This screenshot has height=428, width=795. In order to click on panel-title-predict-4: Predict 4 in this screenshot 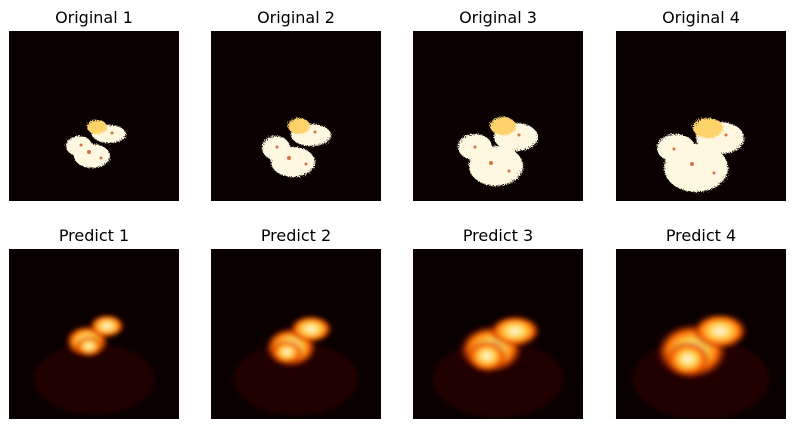, I will do `click(701, 235)`.